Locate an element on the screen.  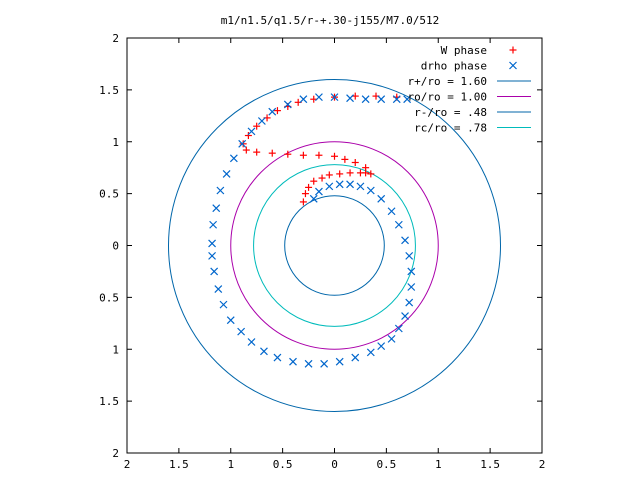
chart-title: m1/n1.5/q1.5/r-+.30-j155/M7.0/512 is located at coordinates (330, 20).